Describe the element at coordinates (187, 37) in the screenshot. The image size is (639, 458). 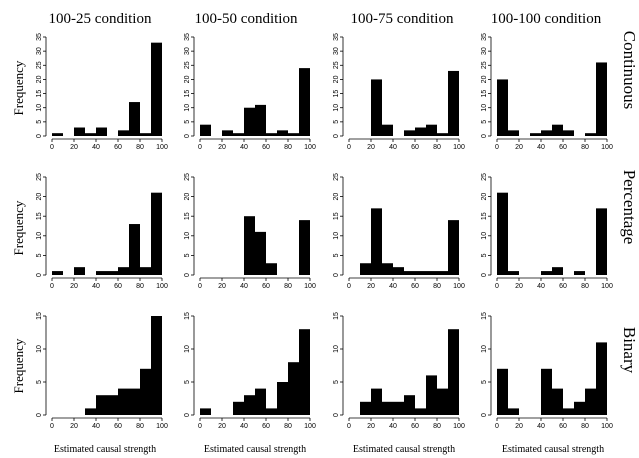
I see `y-tick-label: 35` at that location.